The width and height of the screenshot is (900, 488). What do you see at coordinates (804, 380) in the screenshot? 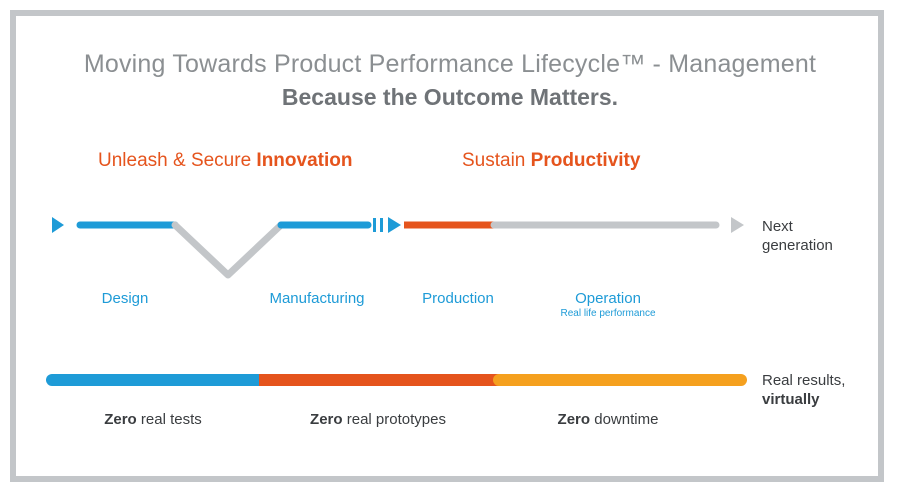
I see `real-results-line1: Real results,` at bounding box center [804, 380].